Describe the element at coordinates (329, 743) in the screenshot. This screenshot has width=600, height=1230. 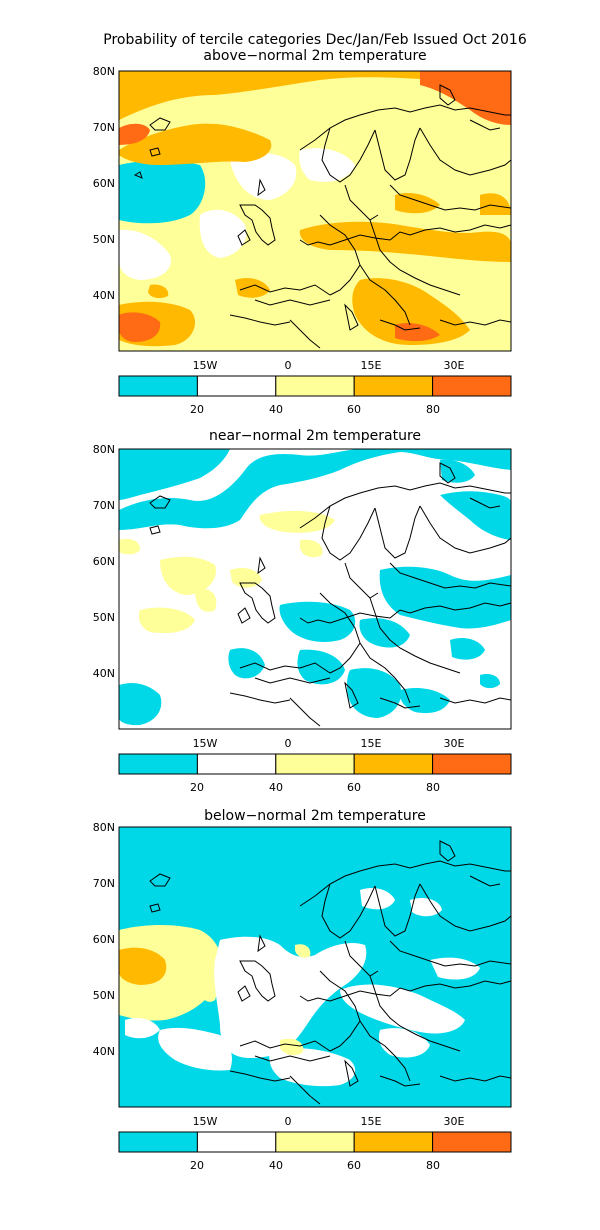
I see `lon-ticks-near: 15W 0 15E 30E` at that location.